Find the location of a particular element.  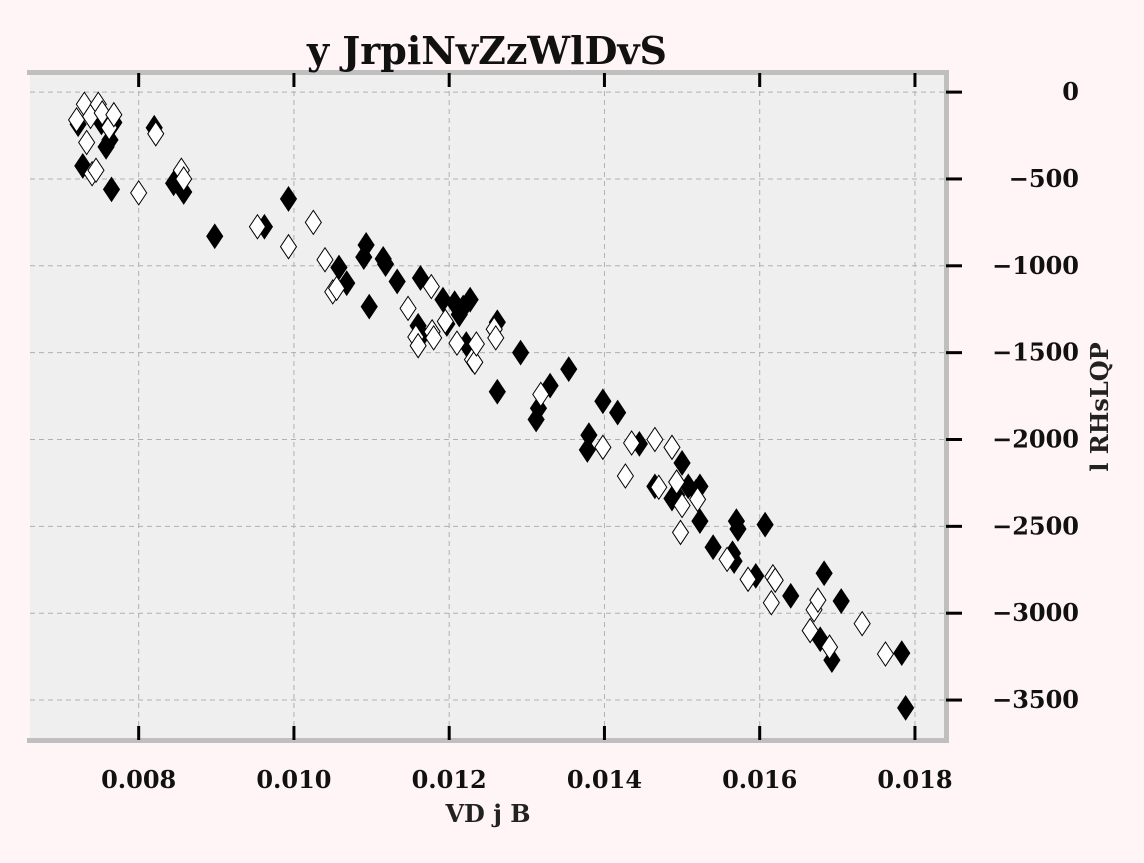

x-tick-label: 0.016 is located at coordinates (759, 779).